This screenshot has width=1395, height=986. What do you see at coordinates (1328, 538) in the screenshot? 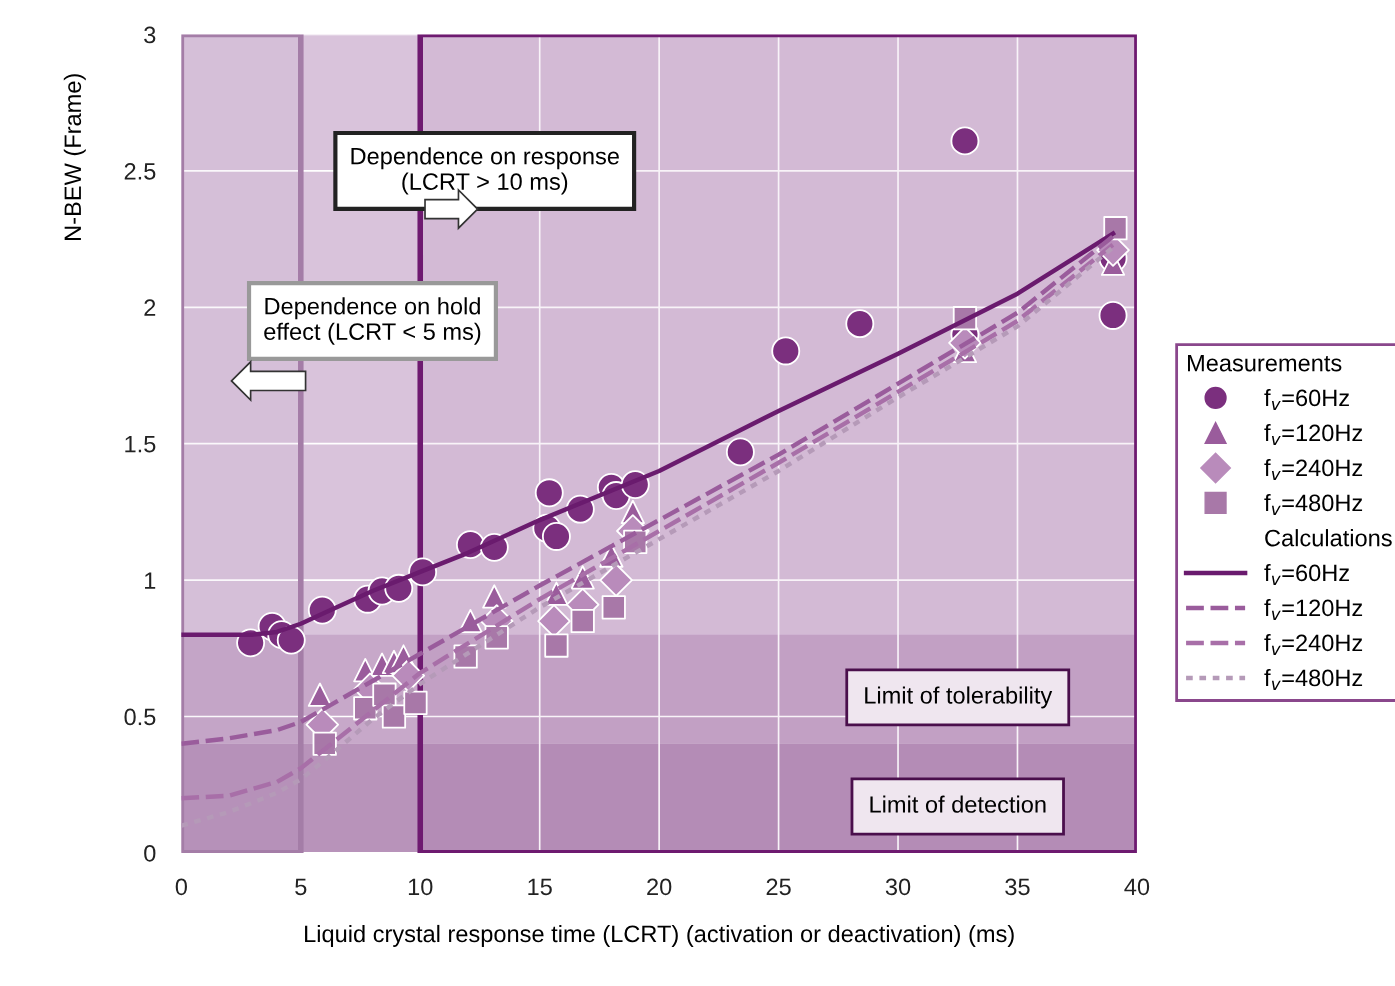
I see `text: Calculations` at bounding box center [1328, 538].